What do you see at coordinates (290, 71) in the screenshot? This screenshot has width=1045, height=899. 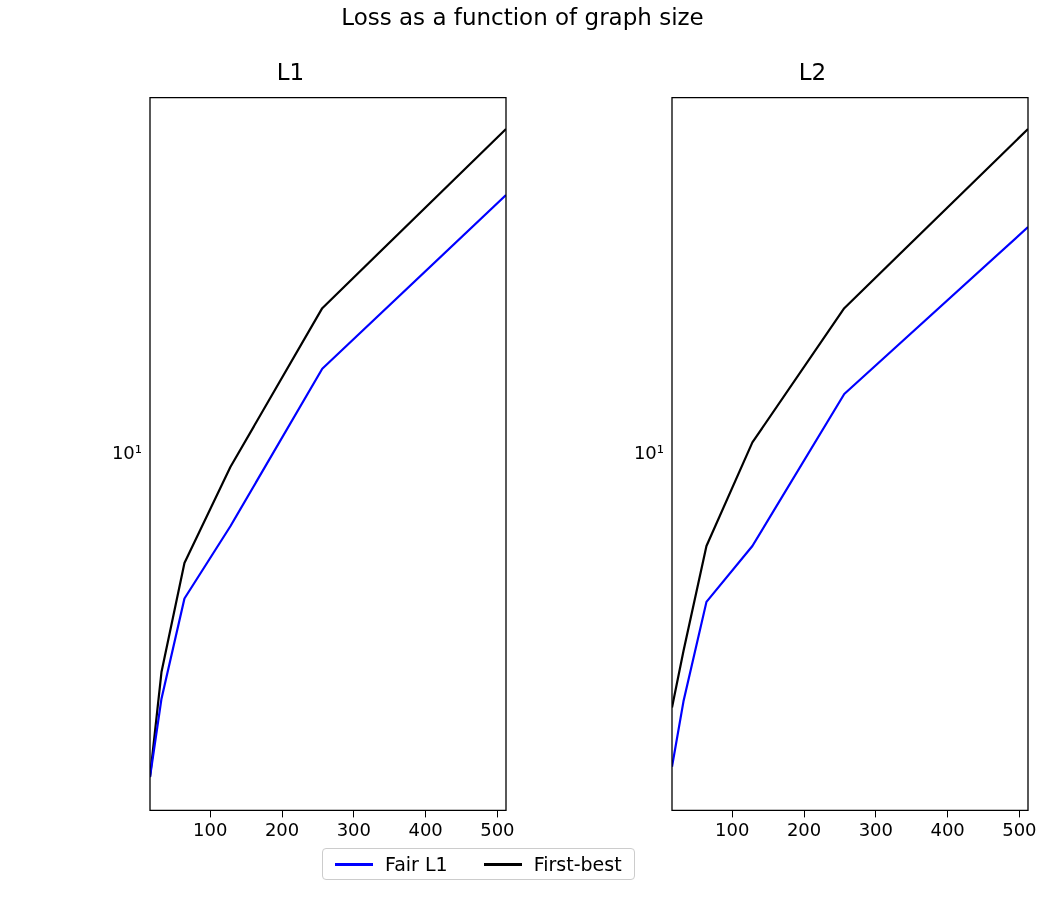 I see `chart-title: L1` at bounding box center [290, 71].